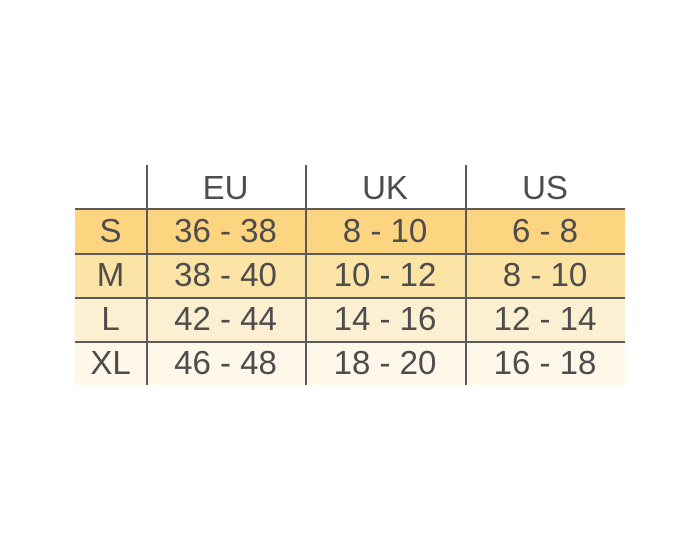 This screenshot has height=550, width=700. Describe the element at coordinates (110, 318) in the screenshot. I see `size-label: L` at that location.